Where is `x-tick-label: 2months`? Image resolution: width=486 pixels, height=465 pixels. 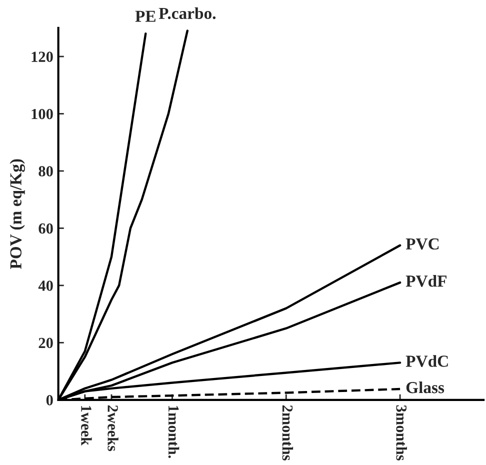
x-tick-label: 2months is located at coordinates (288, 432).